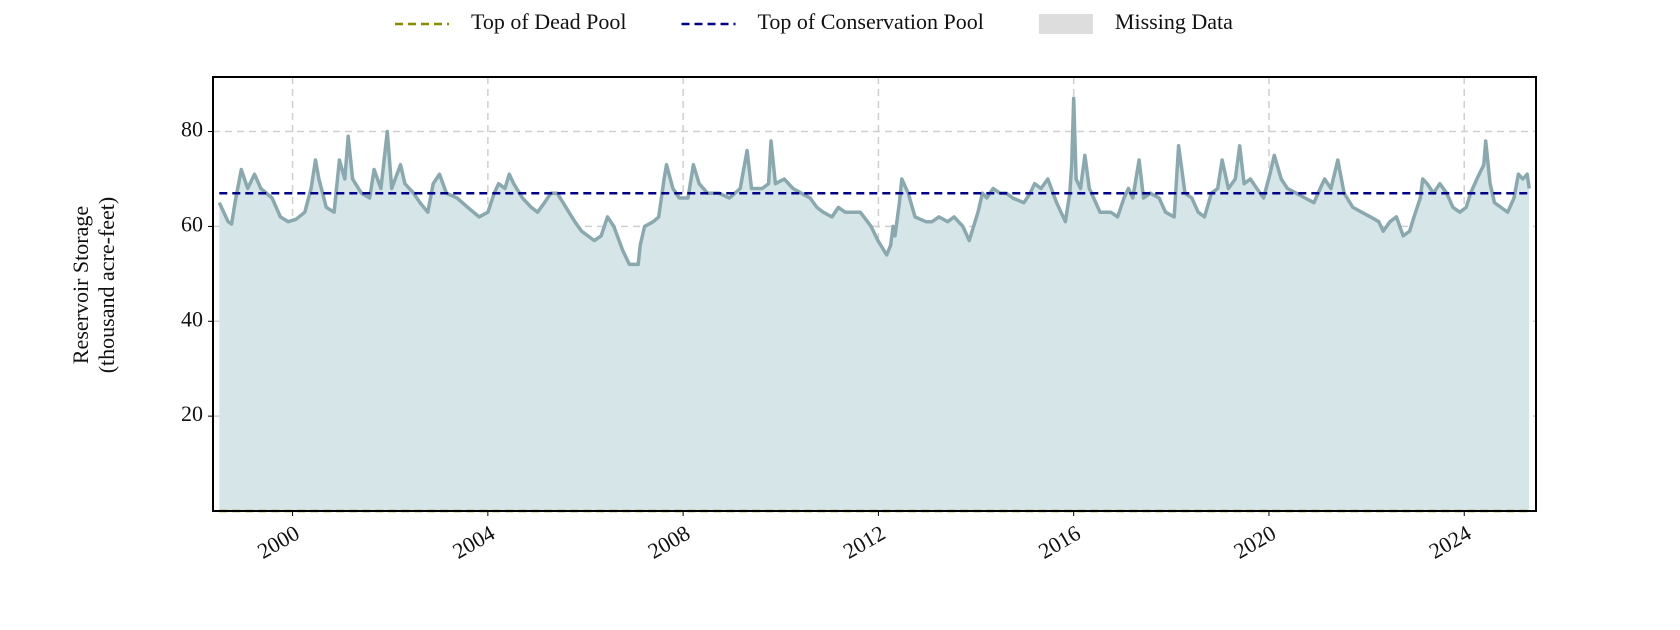 The image size is (1680, 630). I want to click on y-tick-label: 20, so click(192, 413).